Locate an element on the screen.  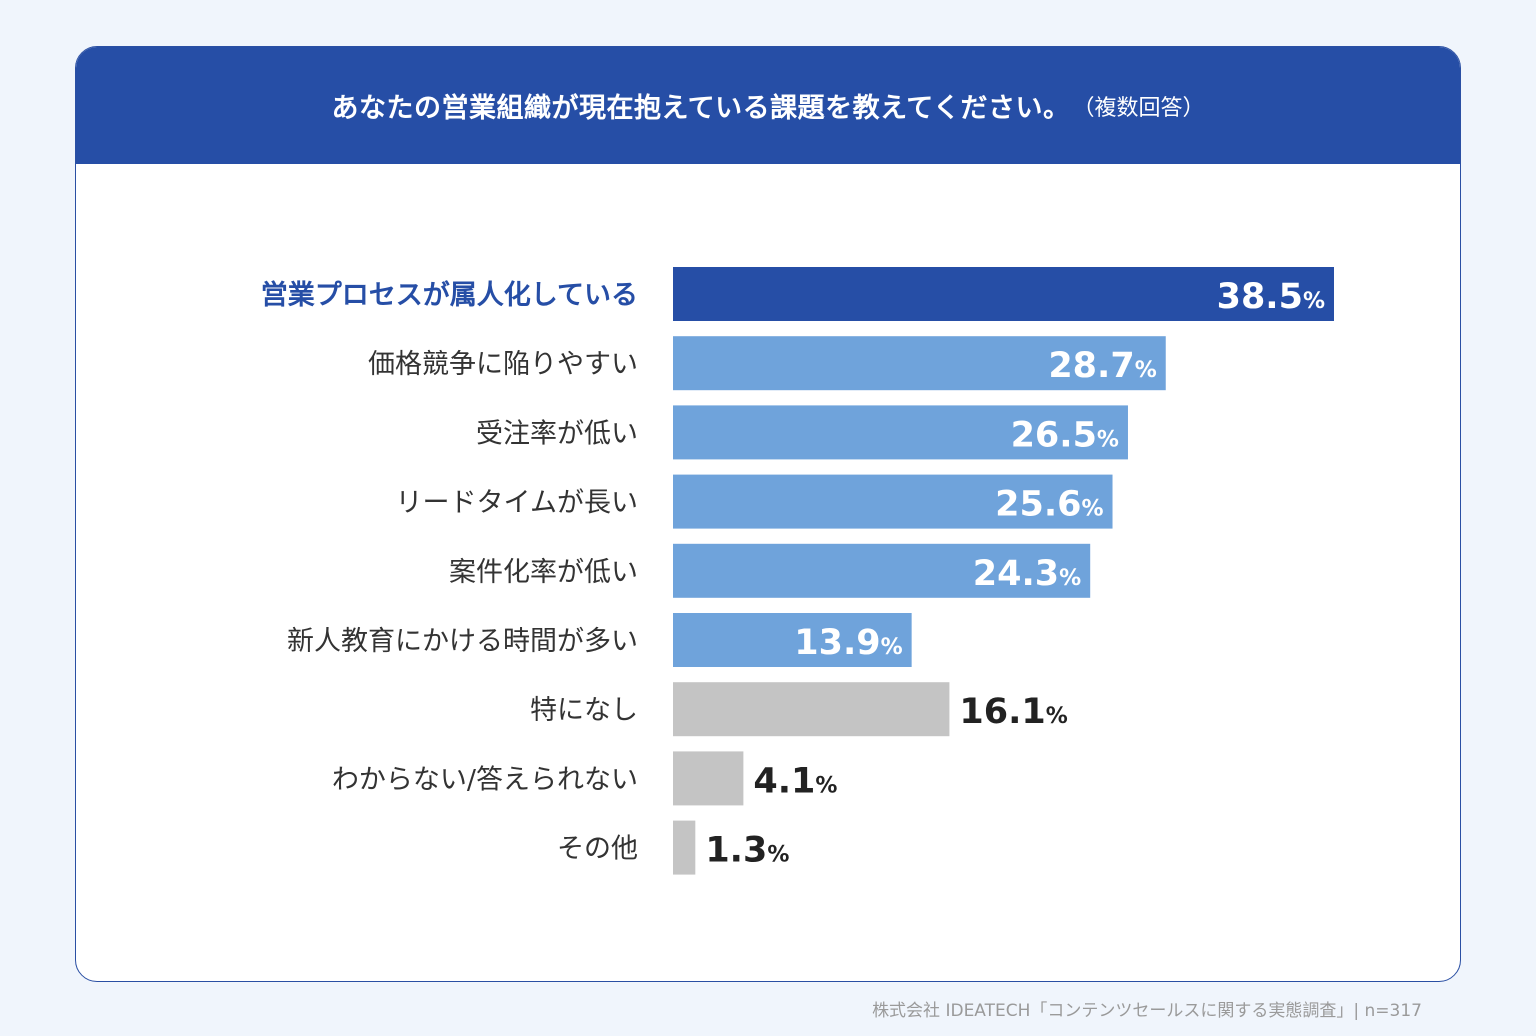
source-note: 株式会社 IDEATECH「コンテンツセールスに関する実態調査」| n=317 is located at coordinates (1147, 1011).